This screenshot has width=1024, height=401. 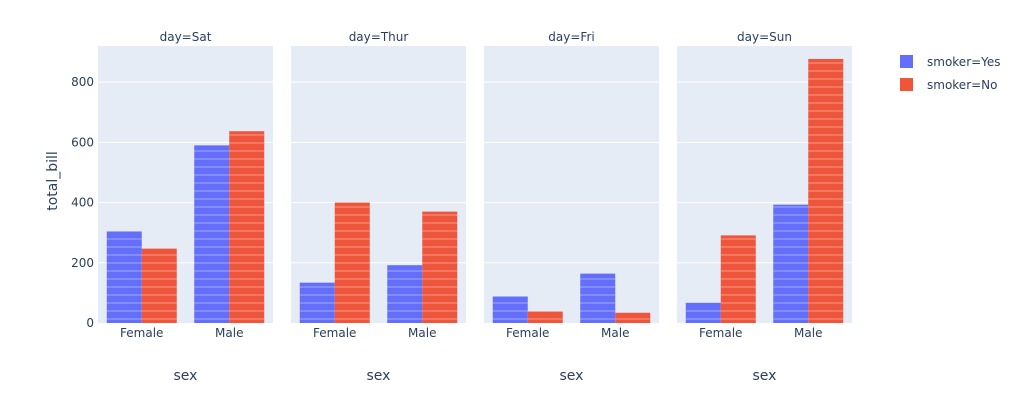 I want to click on legend-item: smoker=Yes, so click(x=950, y=62).